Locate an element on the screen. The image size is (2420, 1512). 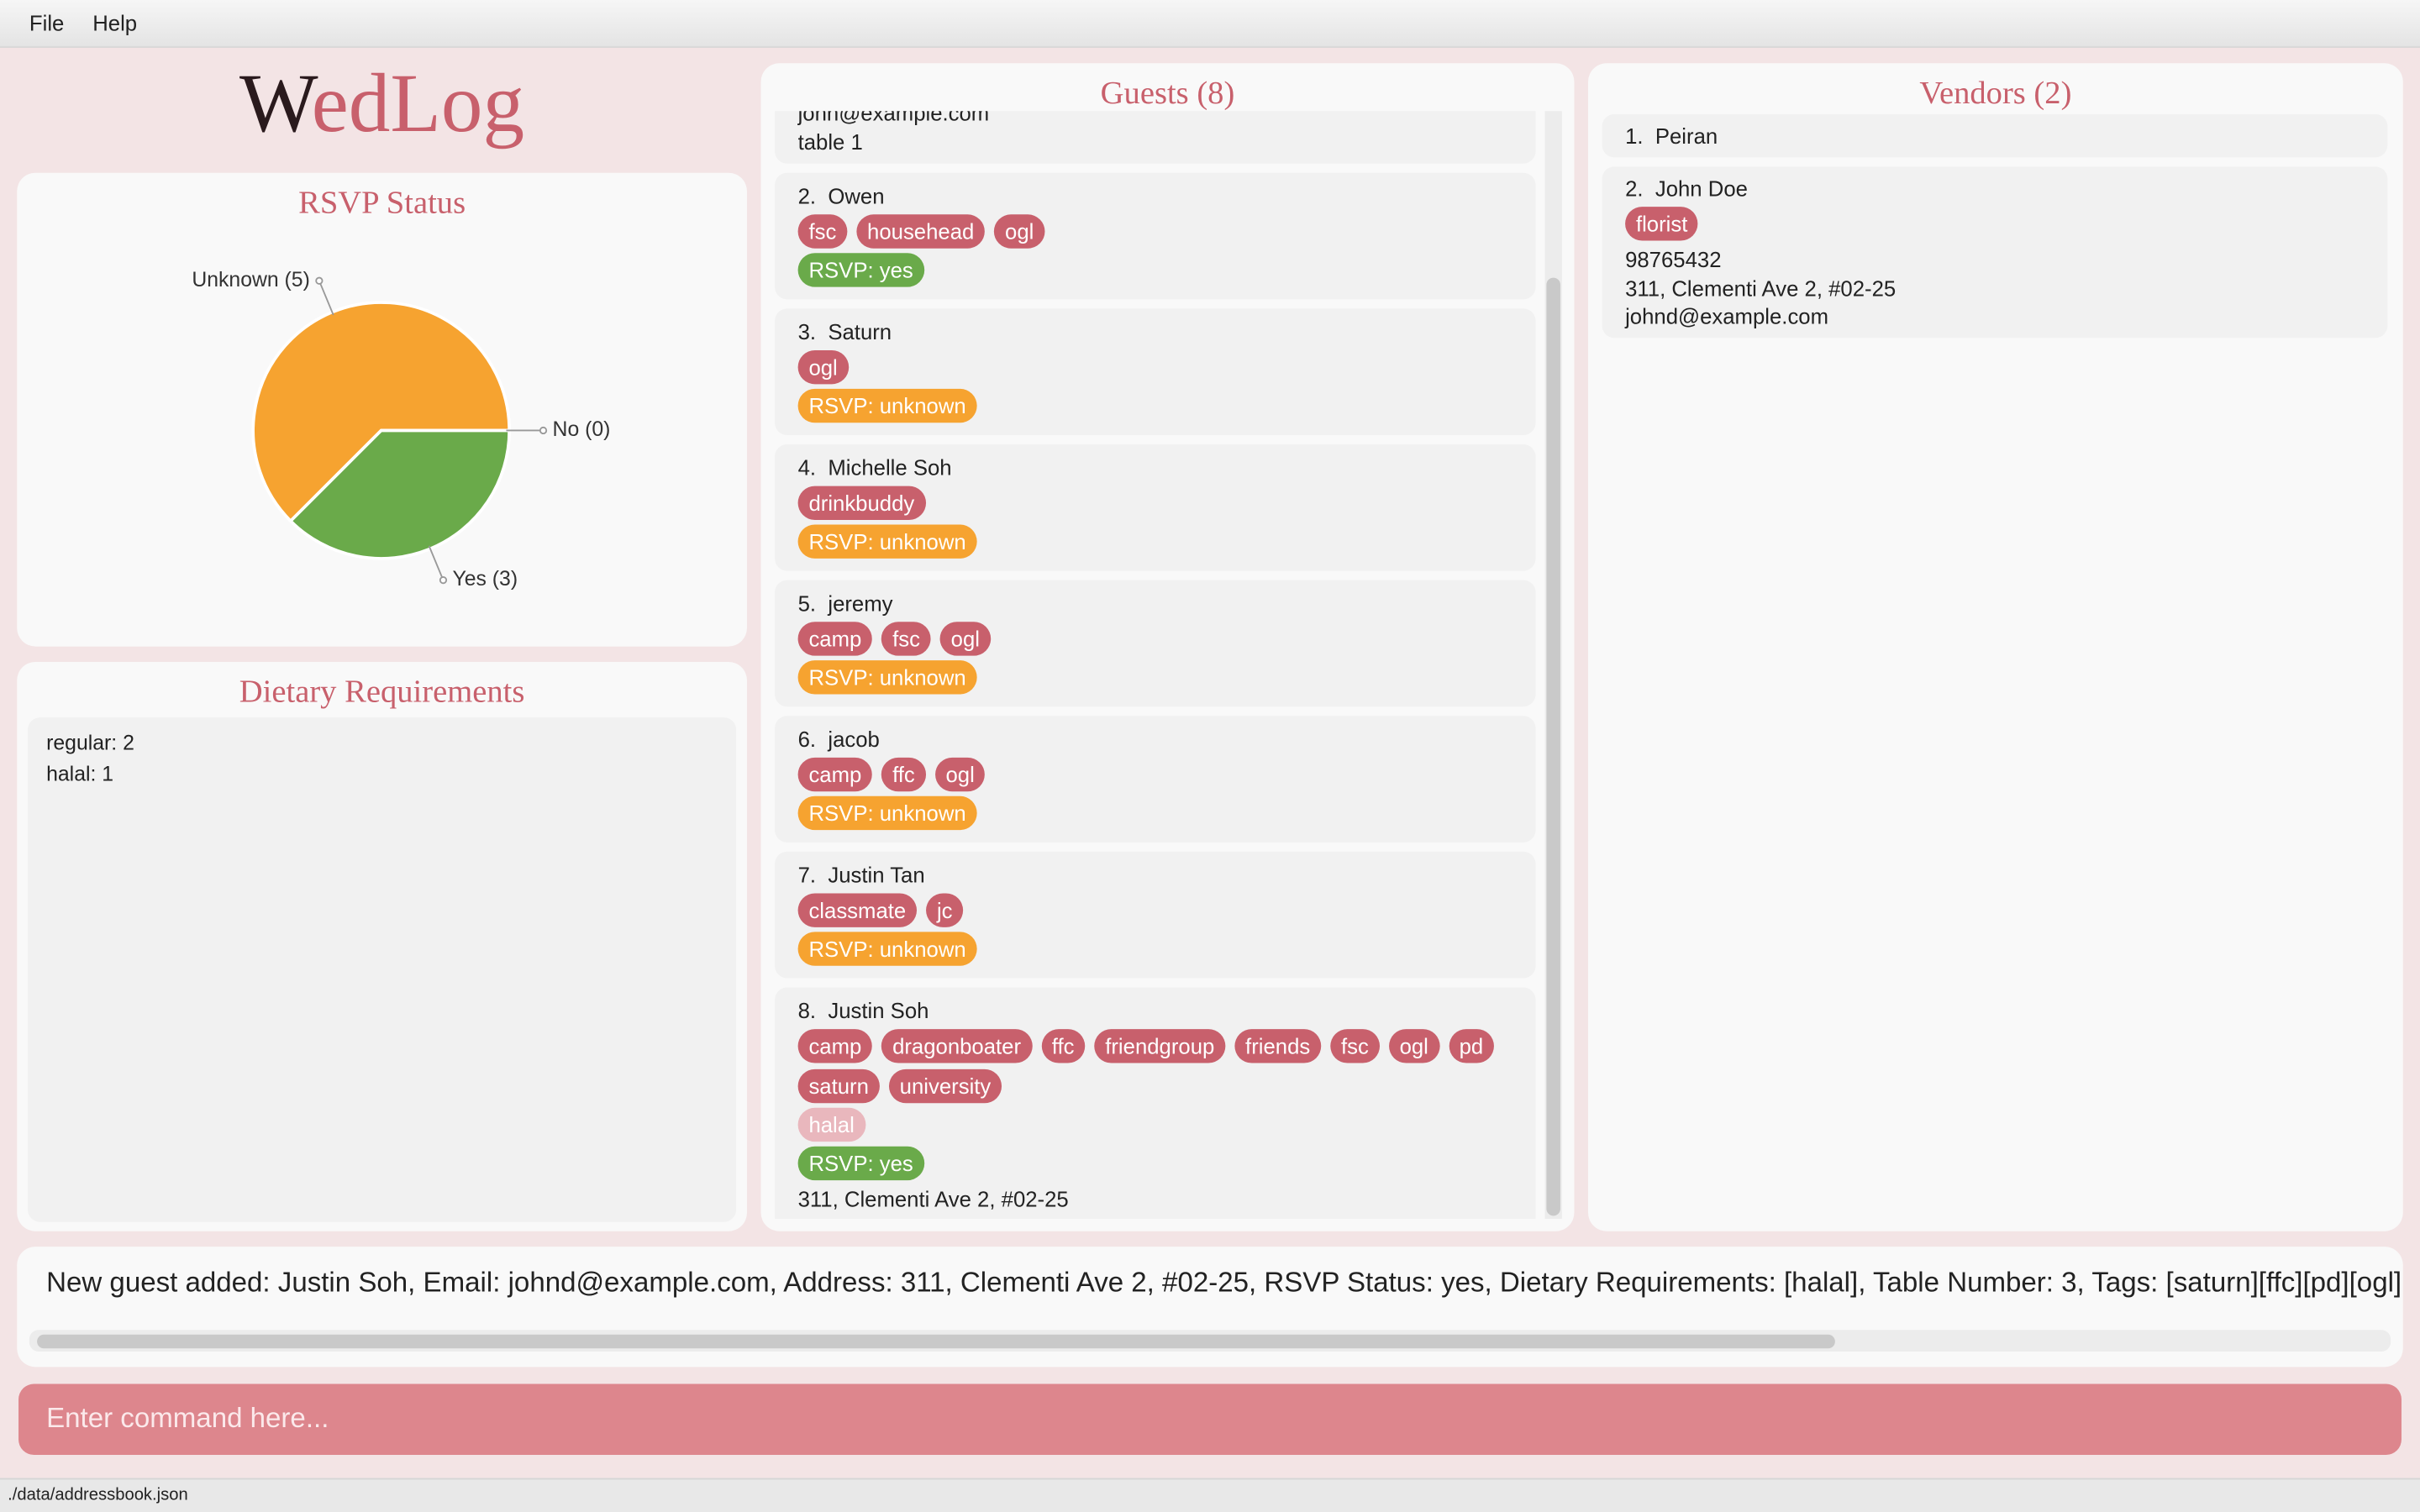
logo: WedLog is located at coordinates (382, 103).